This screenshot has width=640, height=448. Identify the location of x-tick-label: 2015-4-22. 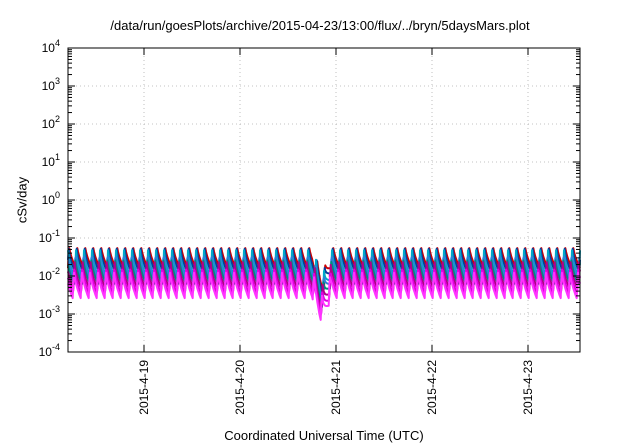
(432, 387).